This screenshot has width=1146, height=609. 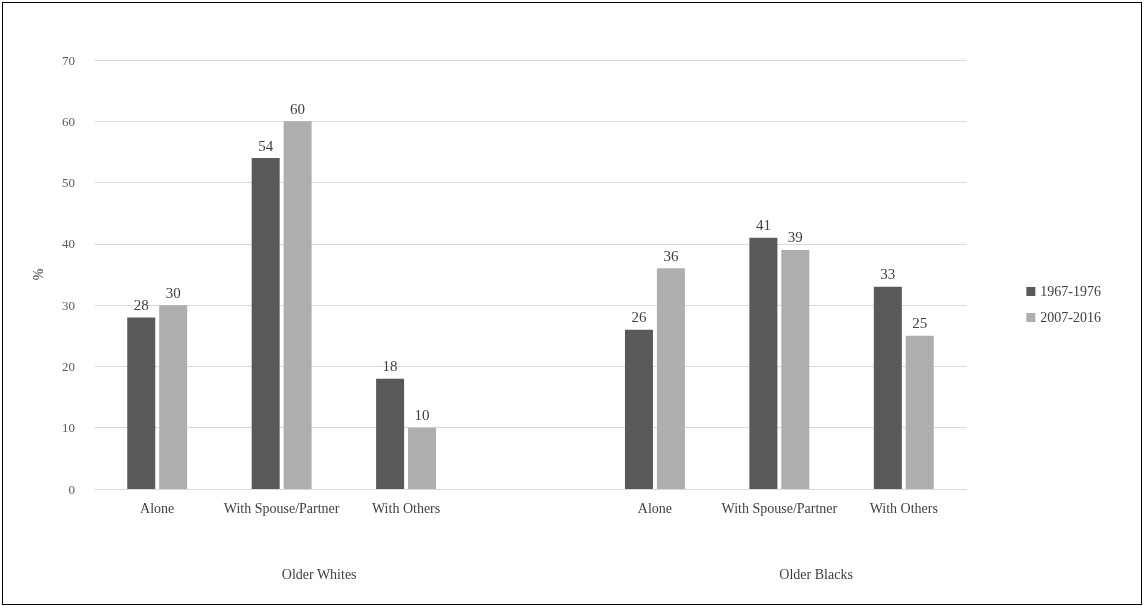 I want to click on data-label: 26, so click(x=639, y=317).